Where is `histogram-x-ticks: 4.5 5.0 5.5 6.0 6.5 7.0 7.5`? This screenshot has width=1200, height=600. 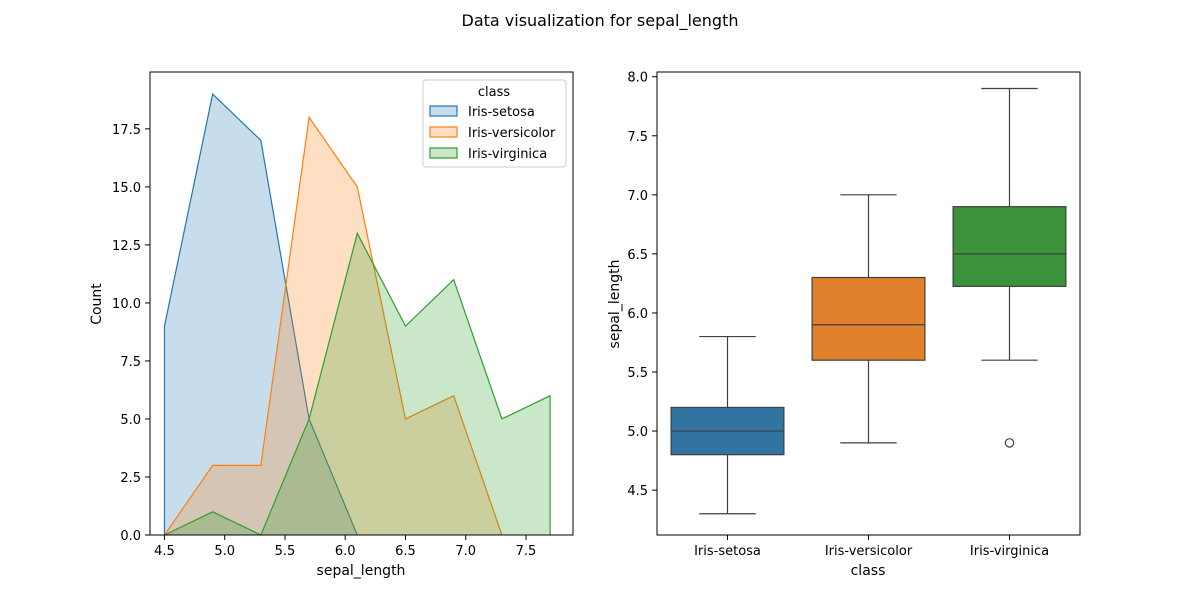 histogram-x-ticks: 4.5 5.0 5.5 6.0 6.5 7.0 7.5 is located at coordinates (345, 547).